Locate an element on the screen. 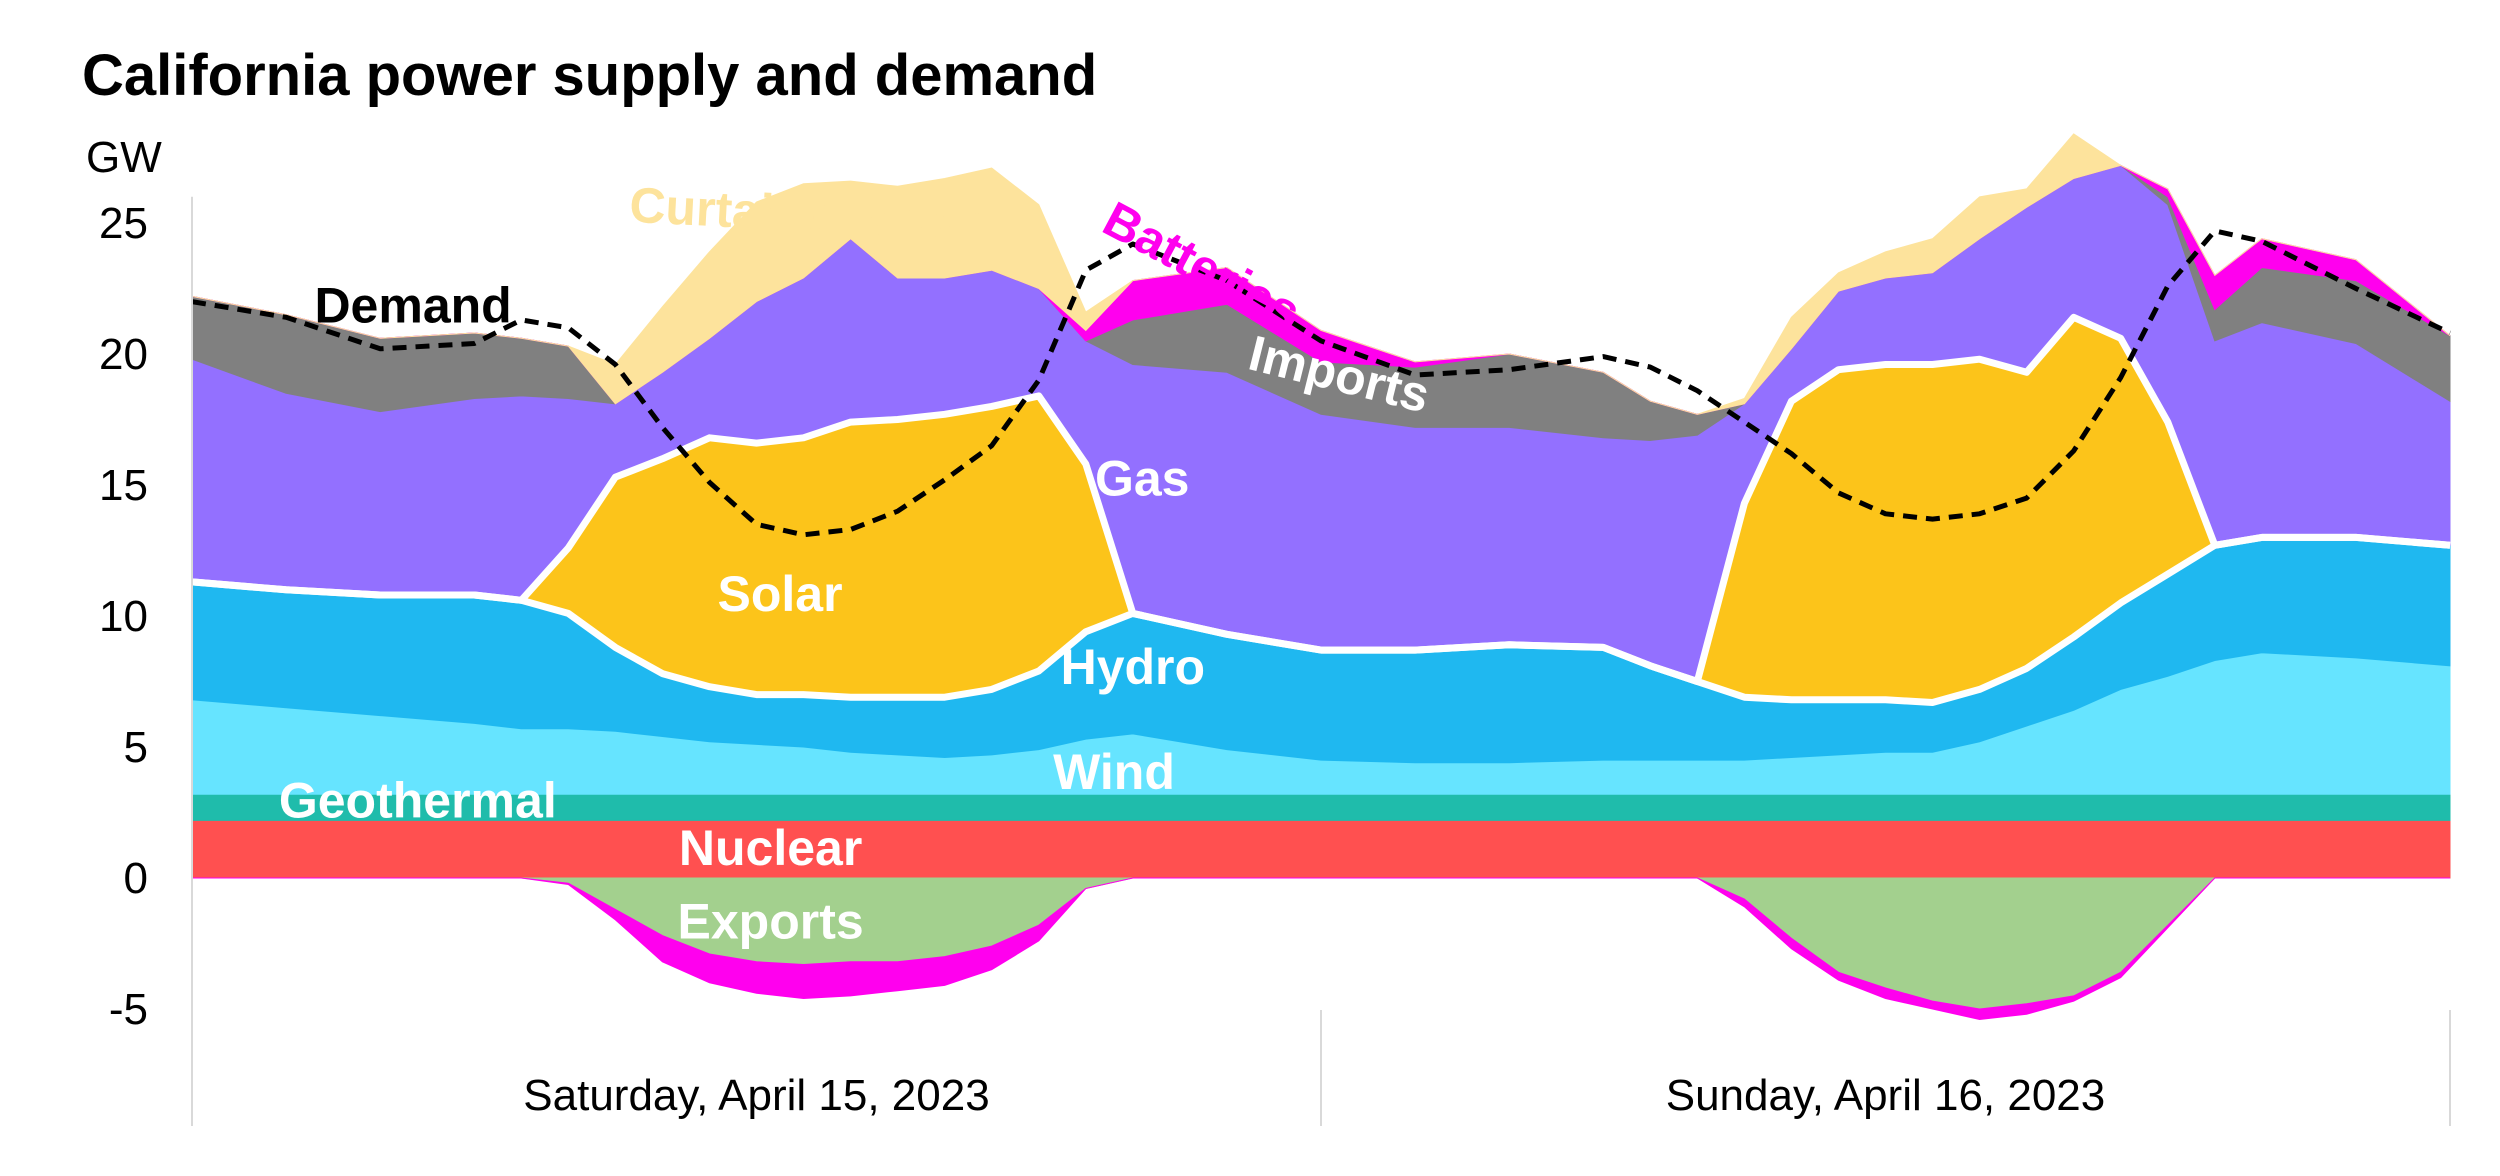 This screenshot has width=2500, height=1176. label-solar: Solar is located at coordinates (779, 594).